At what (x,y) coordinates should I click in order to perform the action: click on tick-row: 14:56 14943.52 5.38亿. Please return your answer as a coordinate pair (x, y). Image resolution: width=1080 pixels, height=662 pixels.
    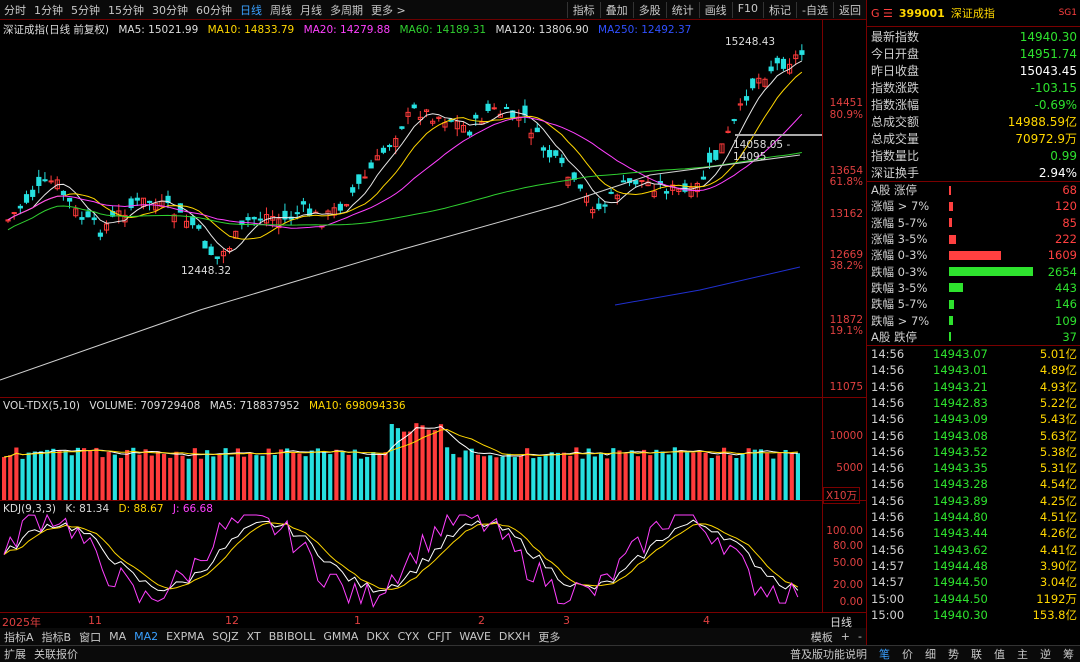
    Looking at the image, I should click on (973, 452).